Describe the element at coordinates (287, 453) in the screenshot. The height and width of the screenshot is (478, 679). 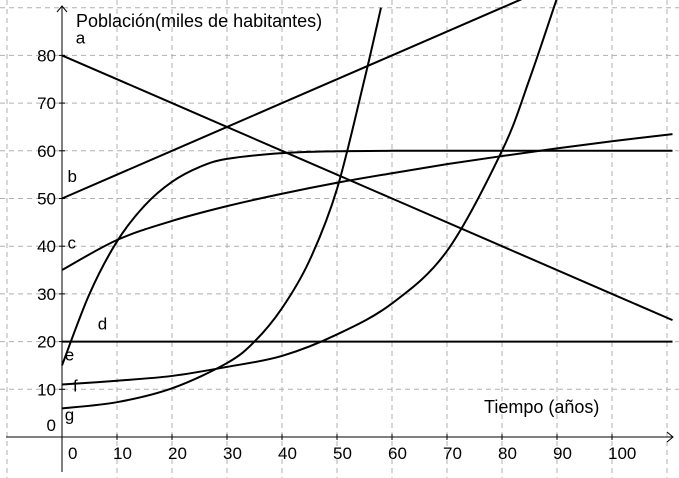
I see `x-tick-label: 40` at that location.